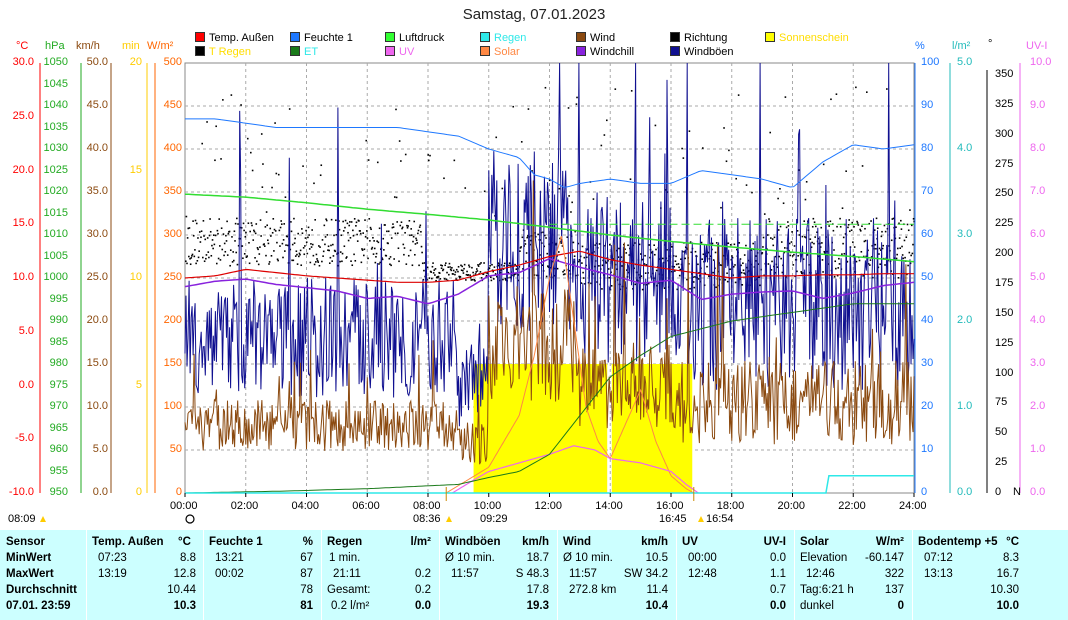 The width and height of the screenshot is (1068, 620). Describe the element at coordinates (927, 406) in the screenshot. I see `pct-axis-tick: 20` at that location.